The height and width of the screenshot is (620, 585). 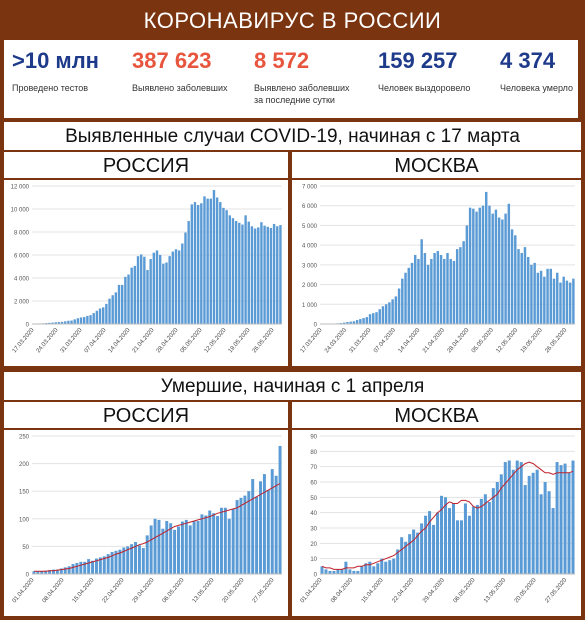 I want to click on x-tick-label: 31.03.2020, so click(x=361, y=340).